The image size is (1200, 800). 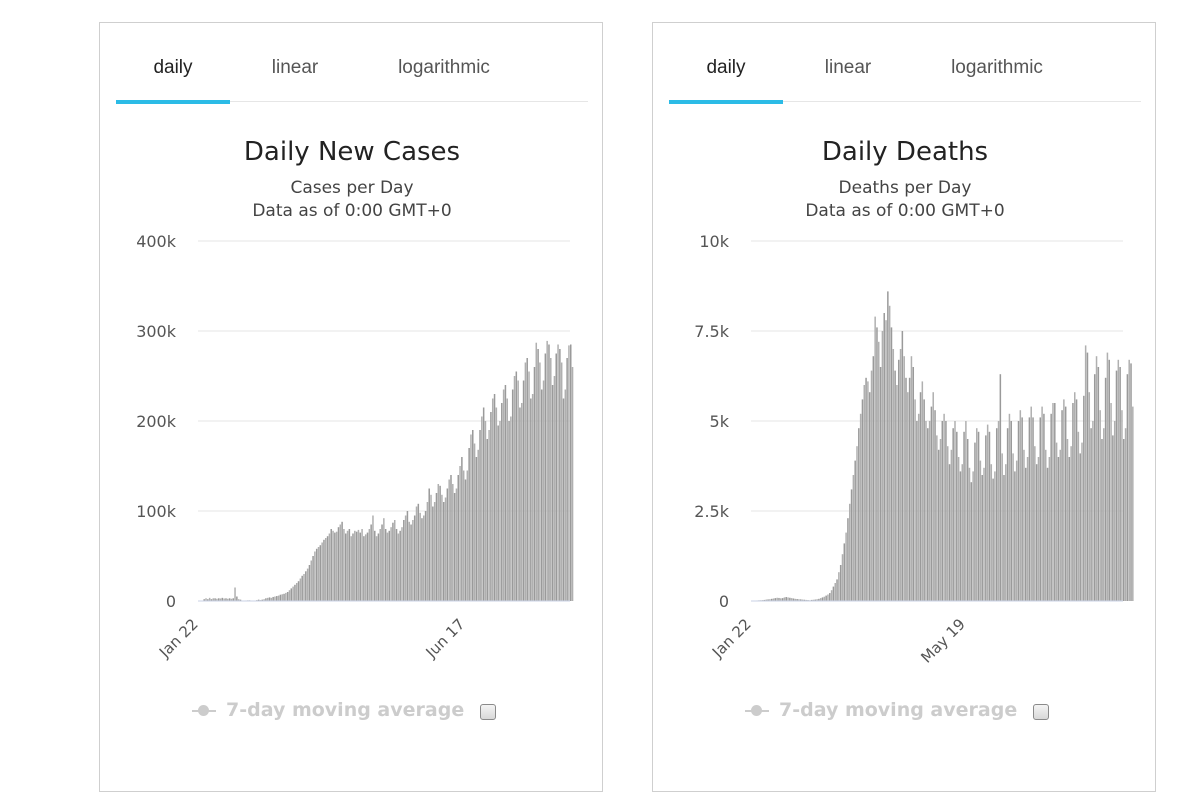 I want to click on chart-tabs: daily linear logarithmic, so click(x=905, y=63).